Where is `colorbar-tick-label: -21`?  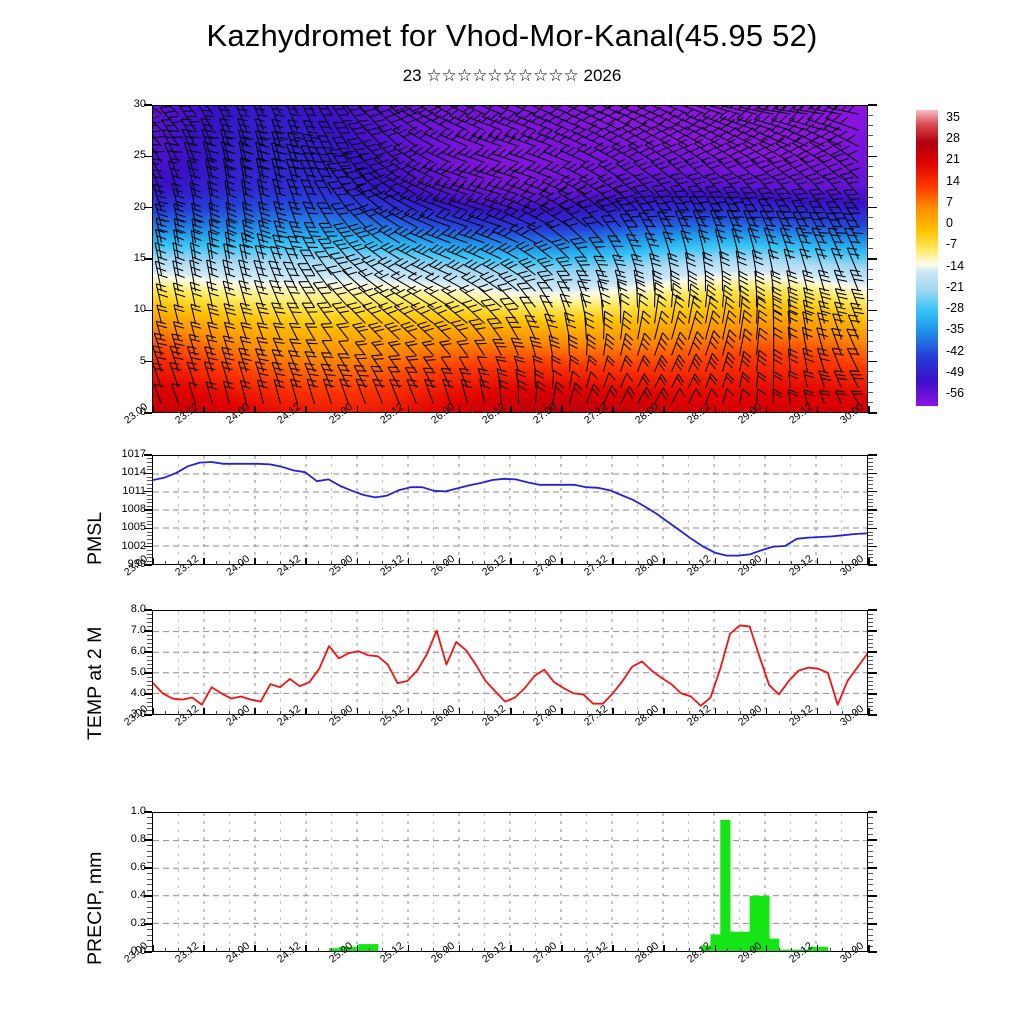 colorbar-tick-label: -21 is located at coordinates (955, 287).